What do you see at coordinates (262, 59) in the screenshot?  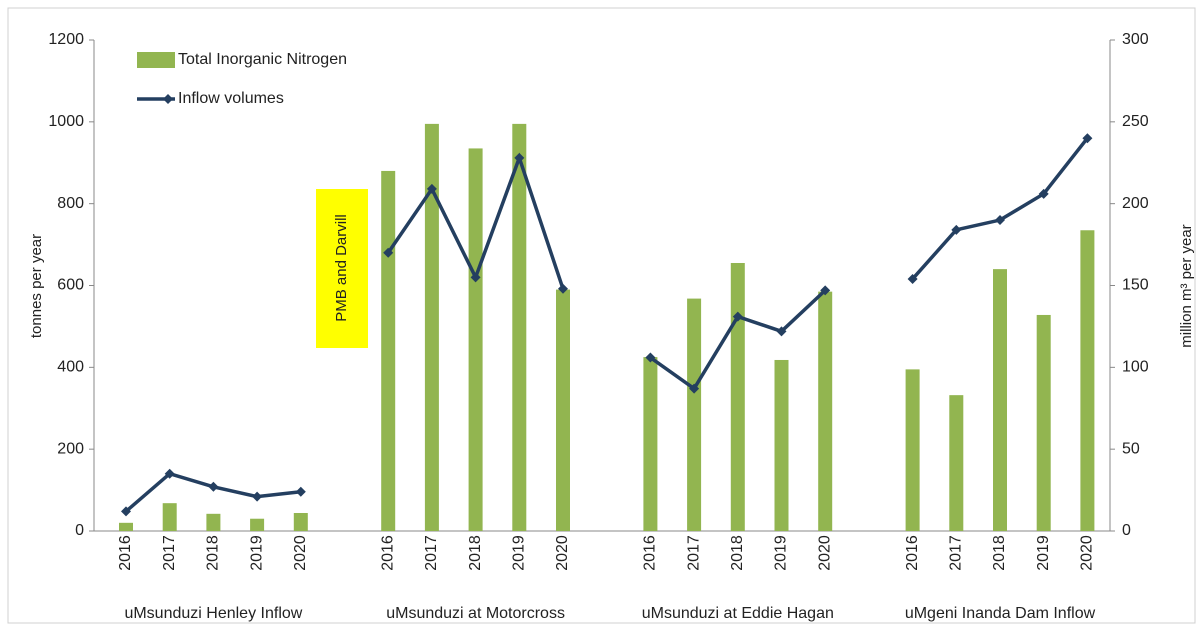 I see `legend-label: Total Inorganic Nitrogen` at bounding box center [262, 59].